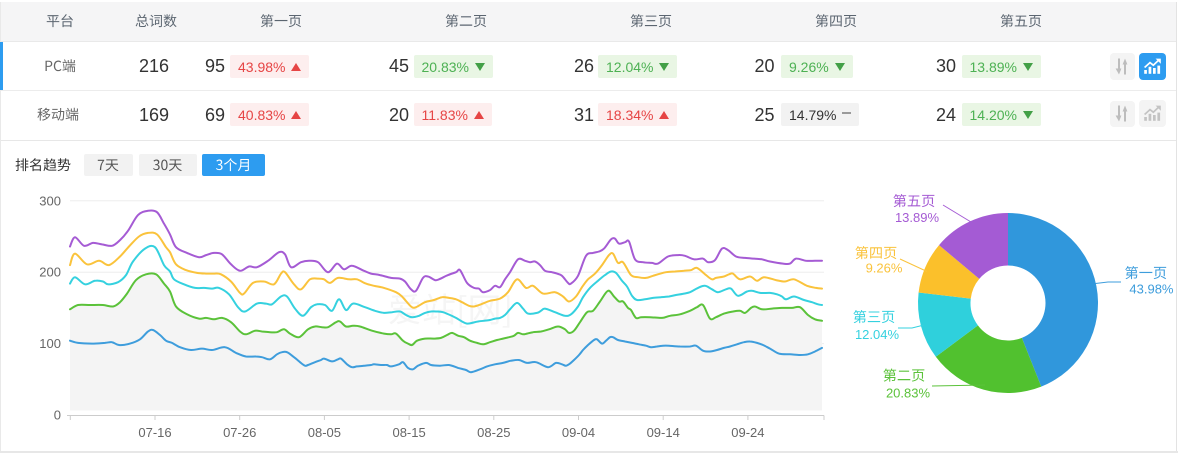 This screenshot has height=454, width=1178. What do you see at coordinates (57, 415) in the screenshot?
I see `svg-text: 0` at bounding box center [57, 415].